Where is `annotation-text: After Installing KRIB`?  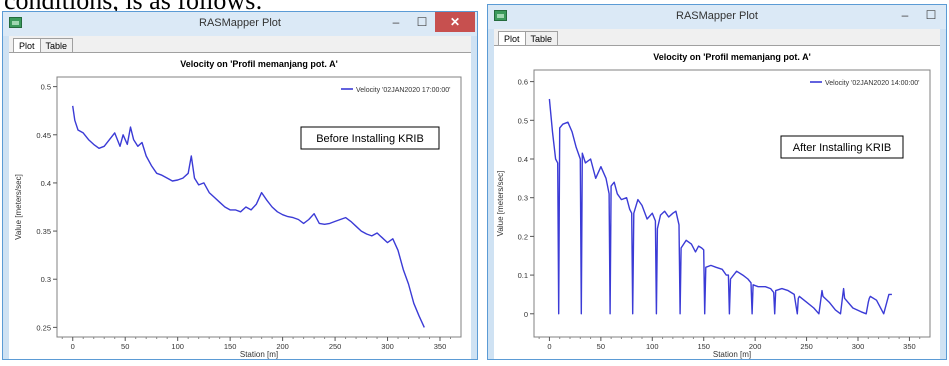
annotation-text: After Installing KRIB is located at coordinates (842, 148).